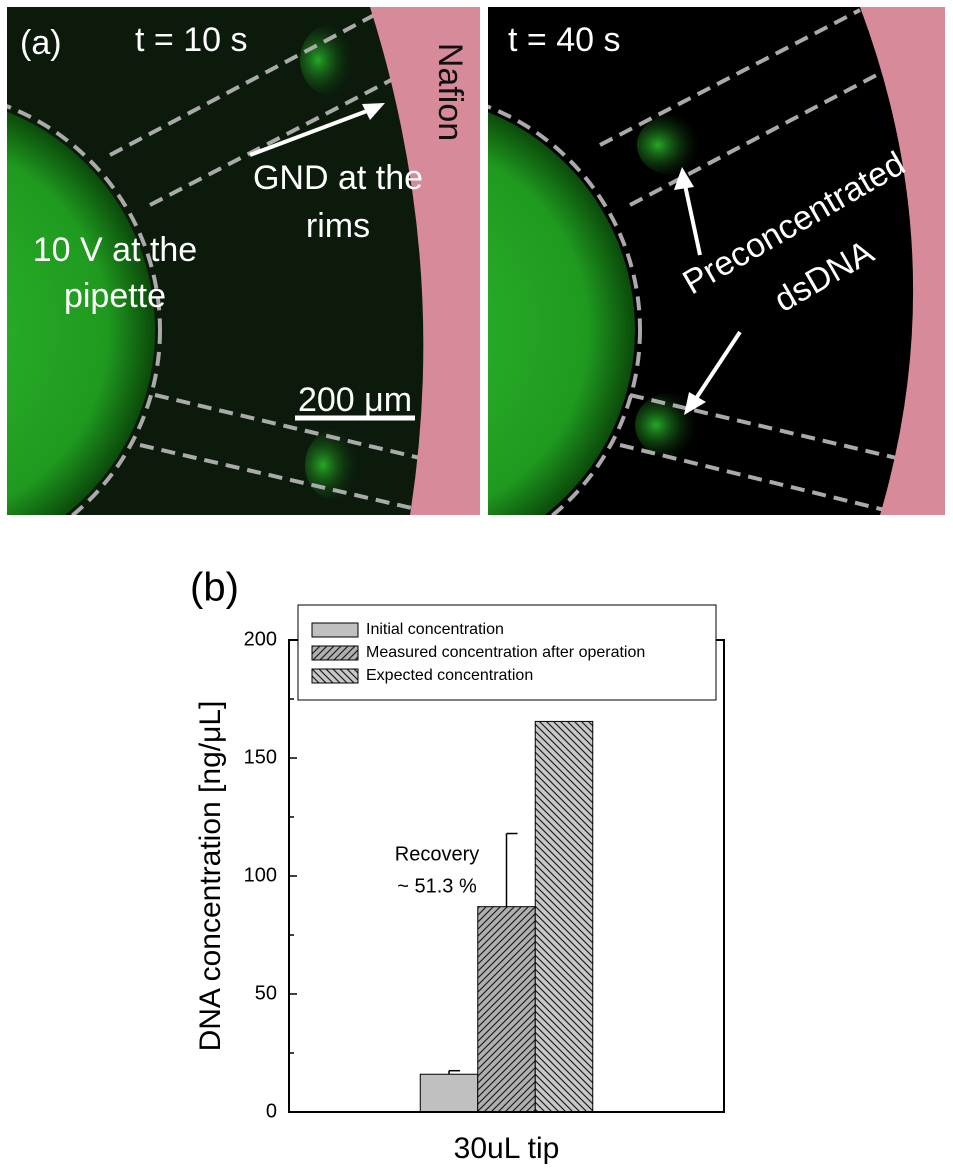 This screenshot has width=953, height=1171. I want to click on annotation: Recovery, so click(437, 854).